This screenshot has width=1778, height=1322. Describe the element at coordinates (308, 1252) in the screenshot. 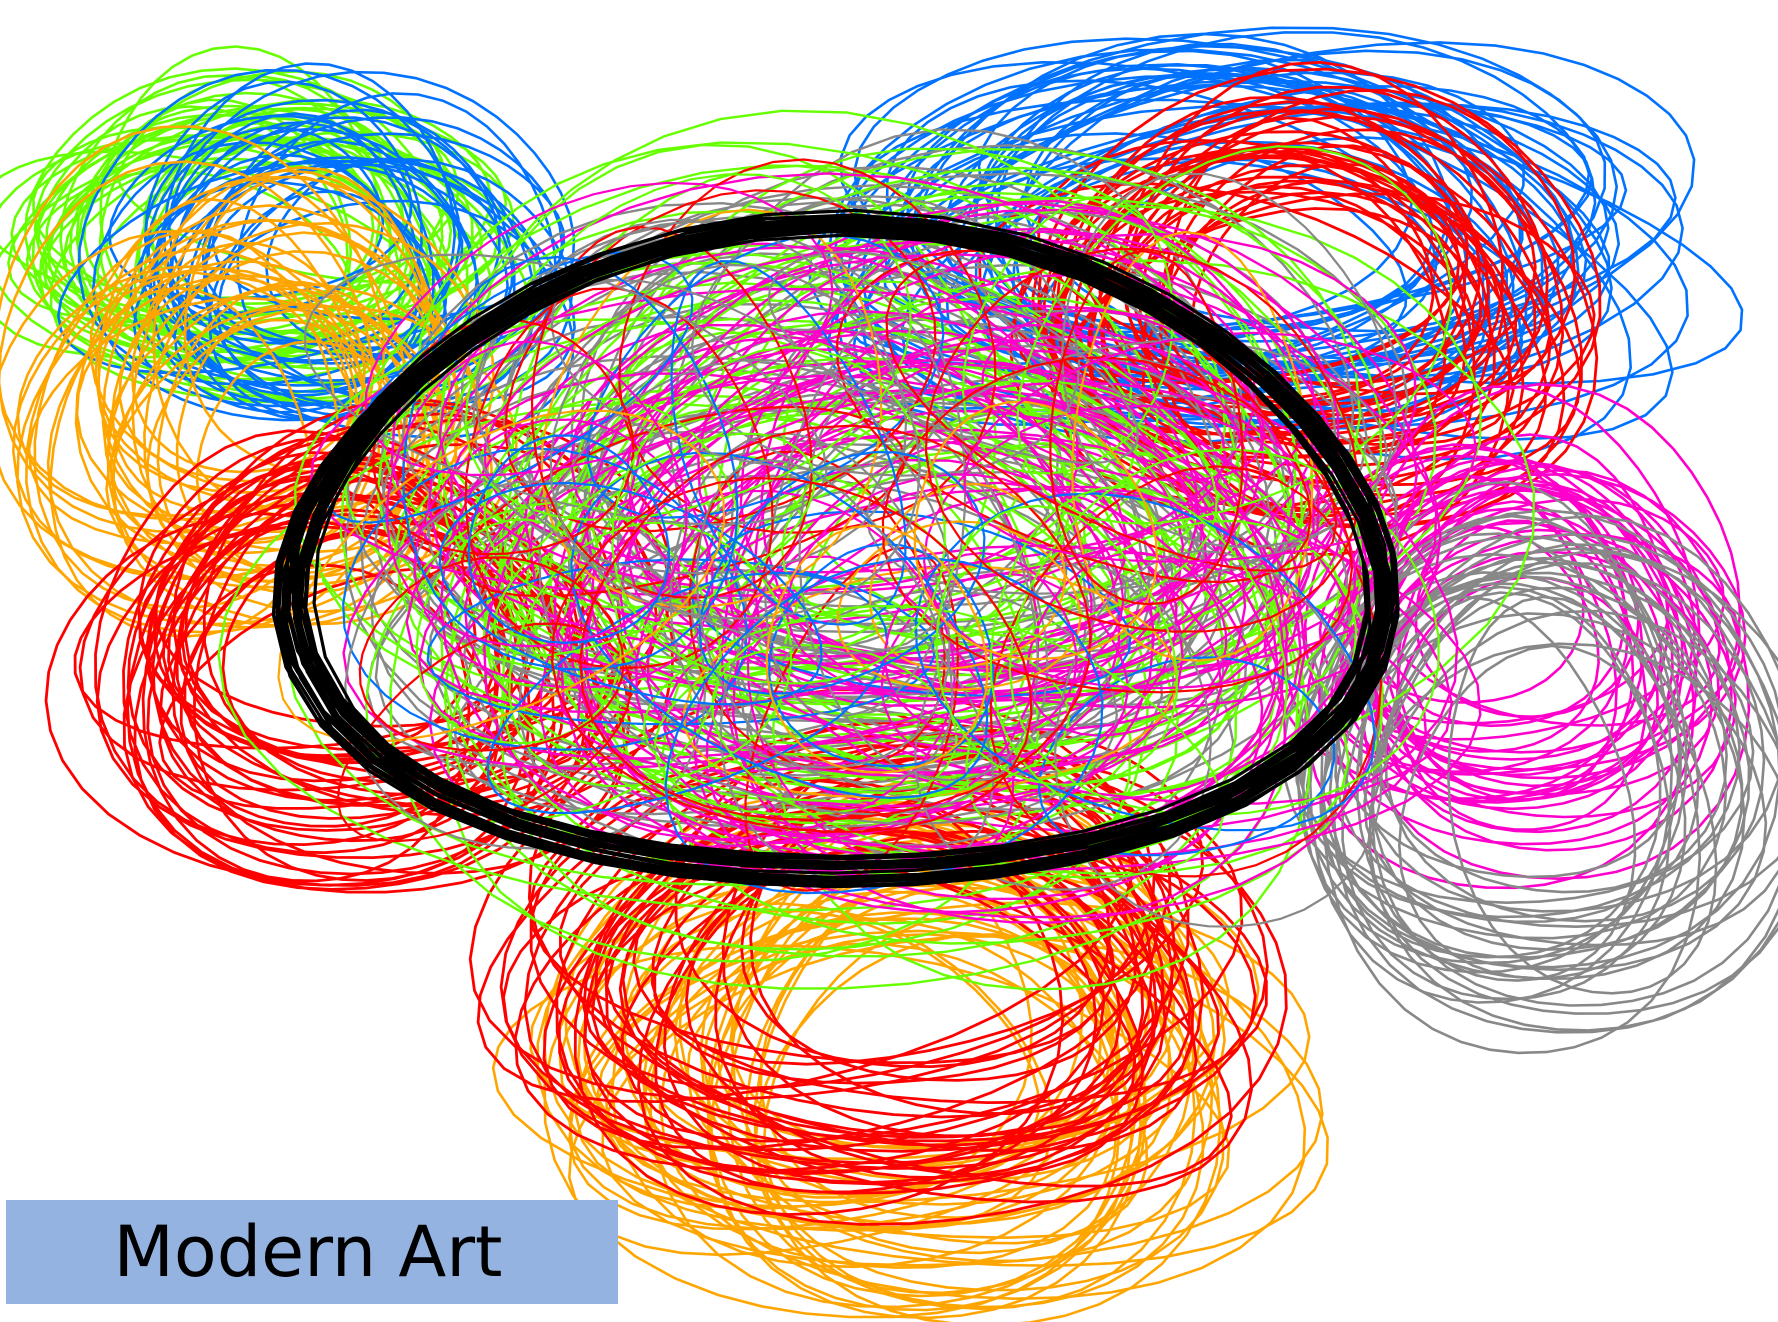

I see `caption-text: Modern Art` at that location.